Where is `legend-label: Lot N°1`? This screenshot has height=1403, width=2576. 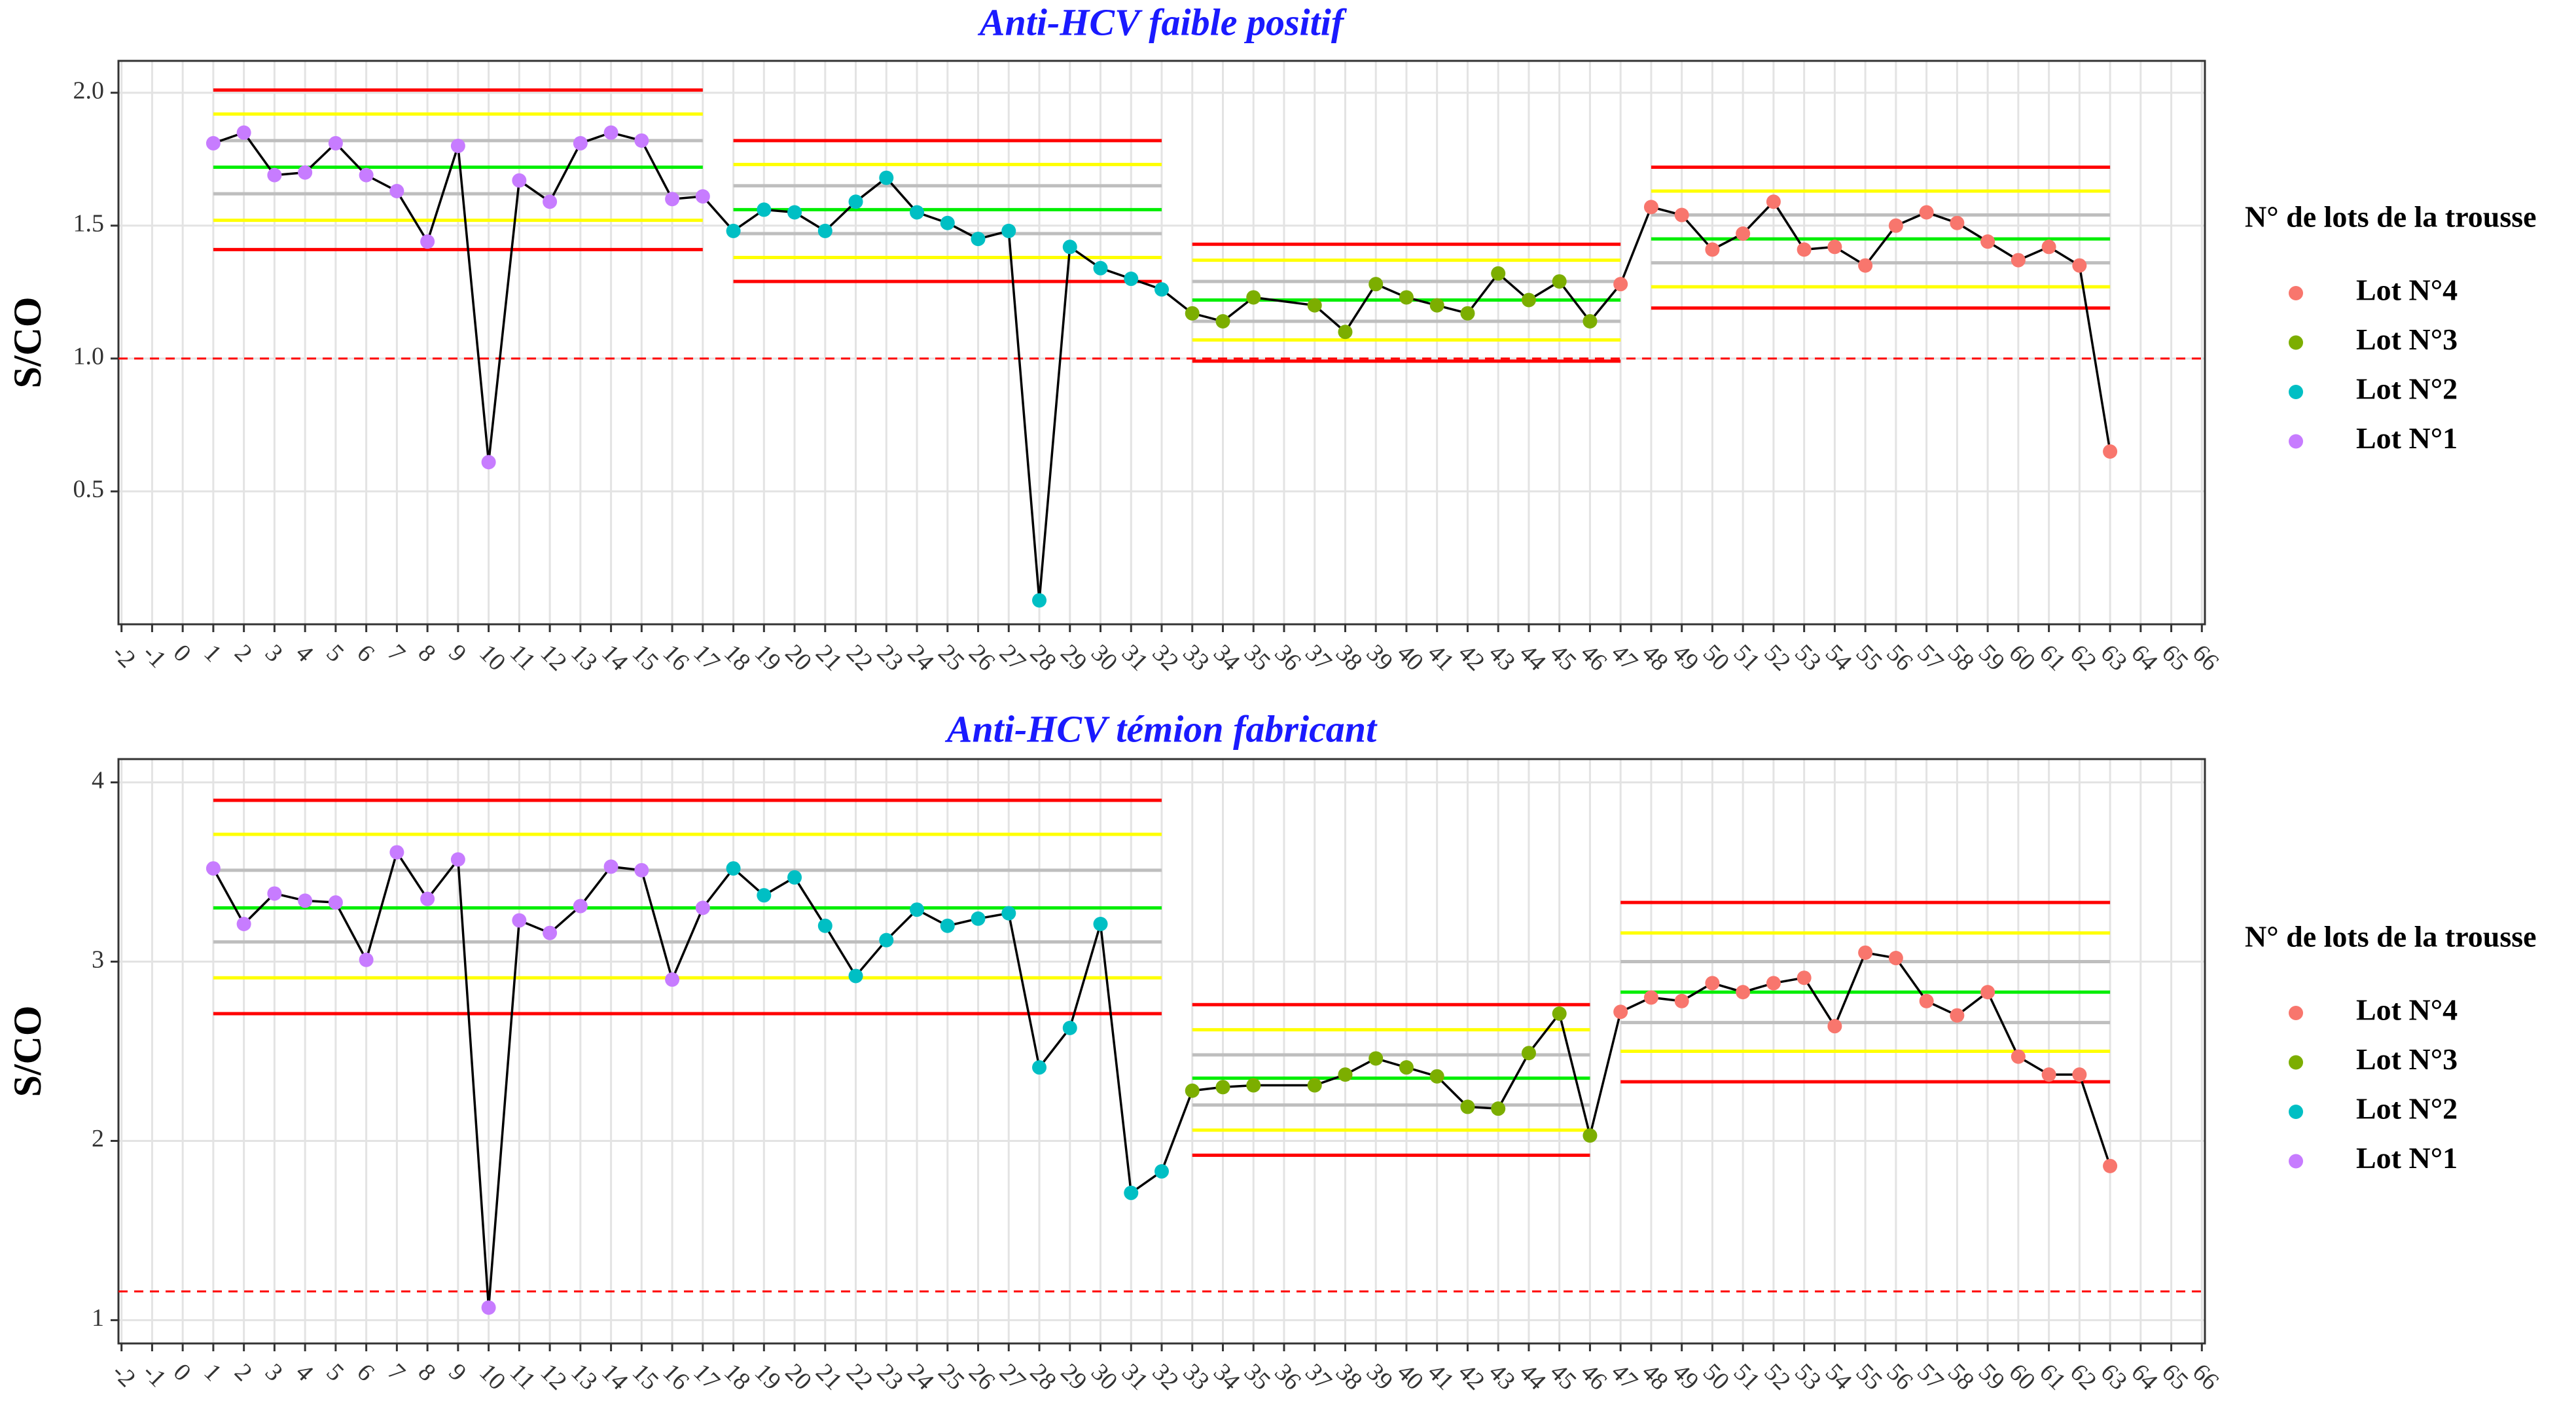 legend-label: Lot N°1 is located at coordinates (2407, 438).